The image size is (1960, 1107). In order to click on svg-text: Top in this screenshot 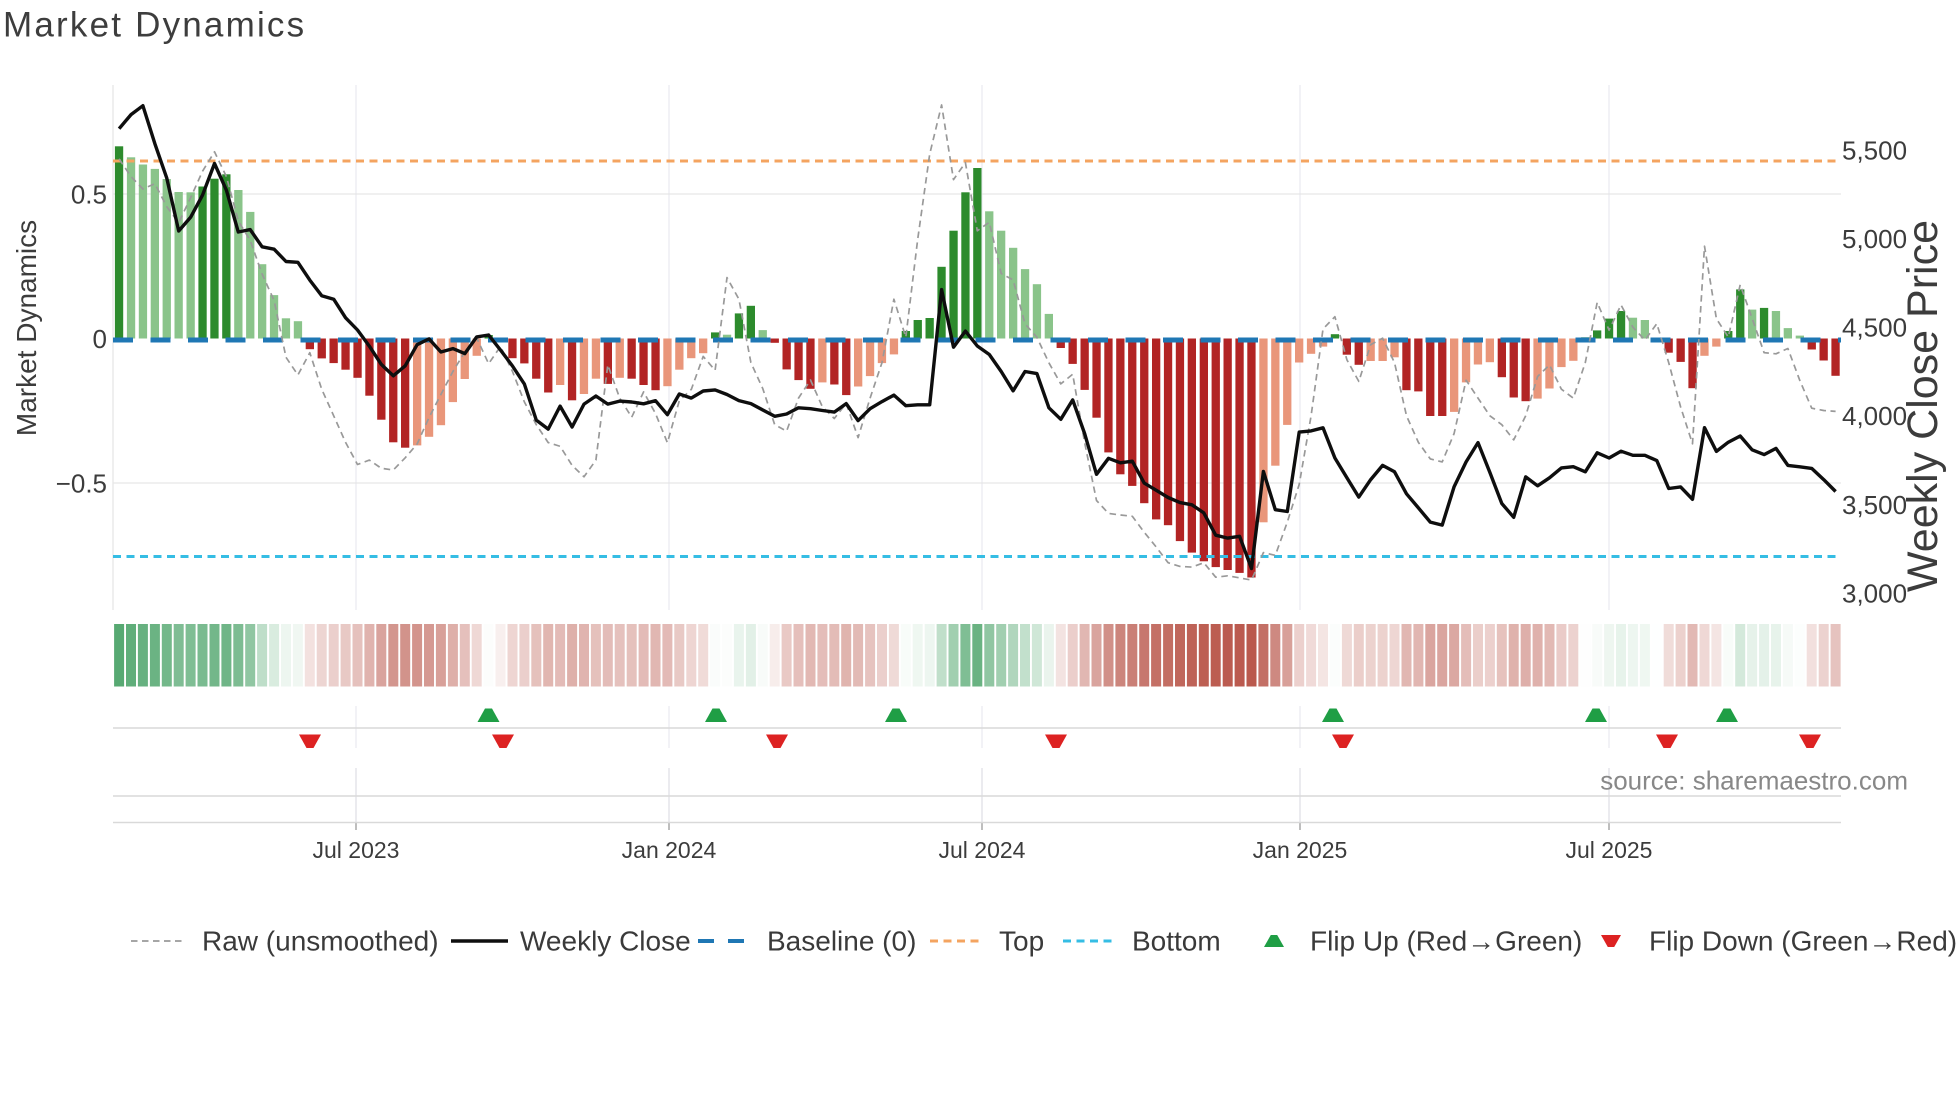, I will do `click(1021, 941)`.